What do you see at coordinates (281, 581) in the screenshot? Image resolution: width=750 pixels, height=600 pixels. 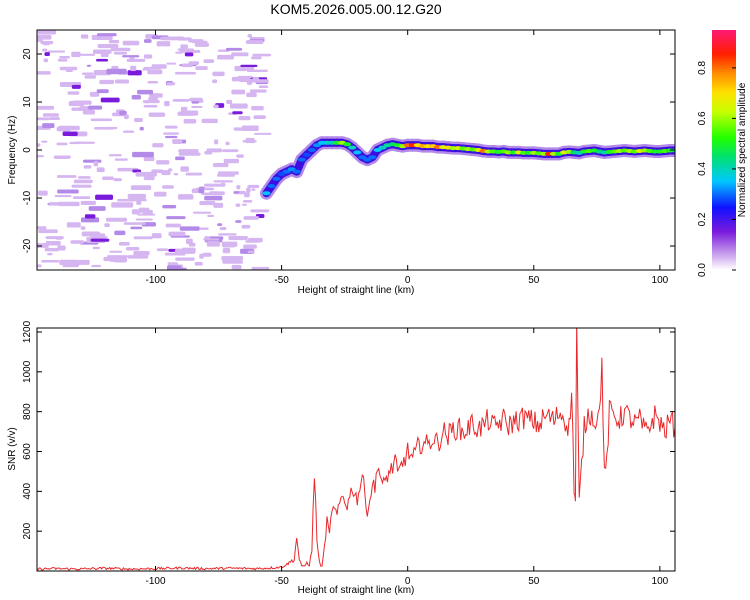 I see `x-tick-label: -50` at bounding box center [281, 581].